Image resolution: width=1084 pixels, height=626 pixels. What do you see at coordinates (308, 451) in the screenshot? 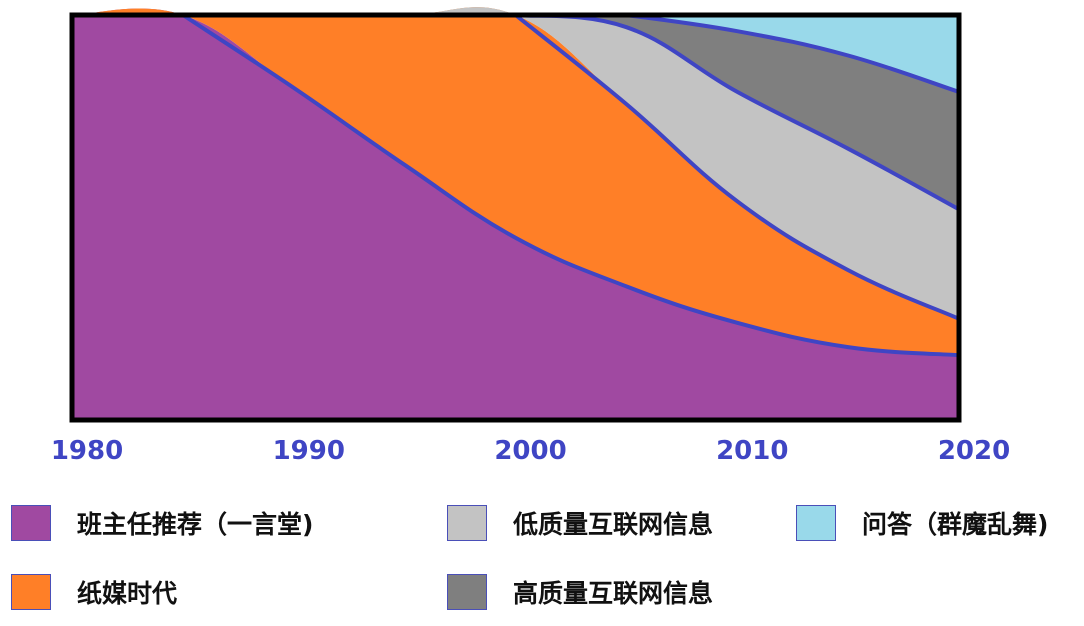
I see `x-tick-label: 1990` at bounding box center [308, 451].